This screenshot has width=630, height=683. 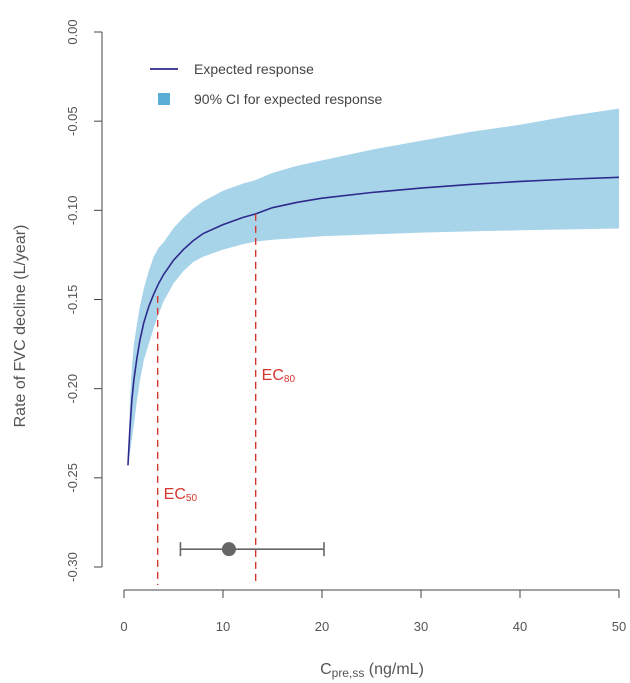 What do you see at coordinates (421, 626) in the screenshot?
I see `x-tick-label: 30` at bounding box center [421, 626].